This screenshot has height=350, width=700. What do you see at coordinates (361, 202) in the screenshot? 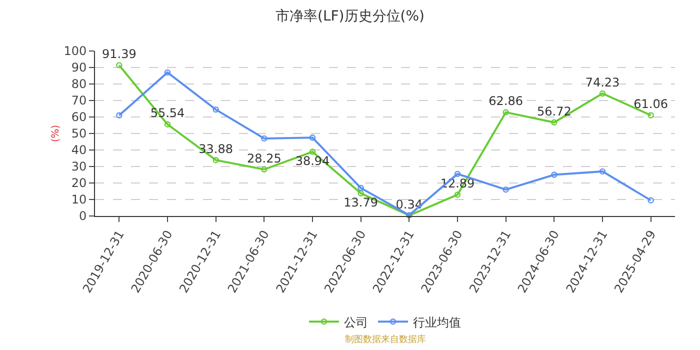
I see `data-label: 13.79` at bounding box center [361, 202].